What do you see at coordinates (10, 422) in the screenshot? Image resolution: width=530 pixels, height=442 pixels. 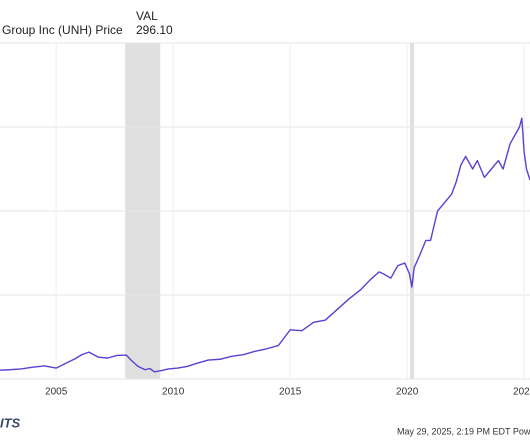 I see `logo: ITS` at bounding box center [10, 422].